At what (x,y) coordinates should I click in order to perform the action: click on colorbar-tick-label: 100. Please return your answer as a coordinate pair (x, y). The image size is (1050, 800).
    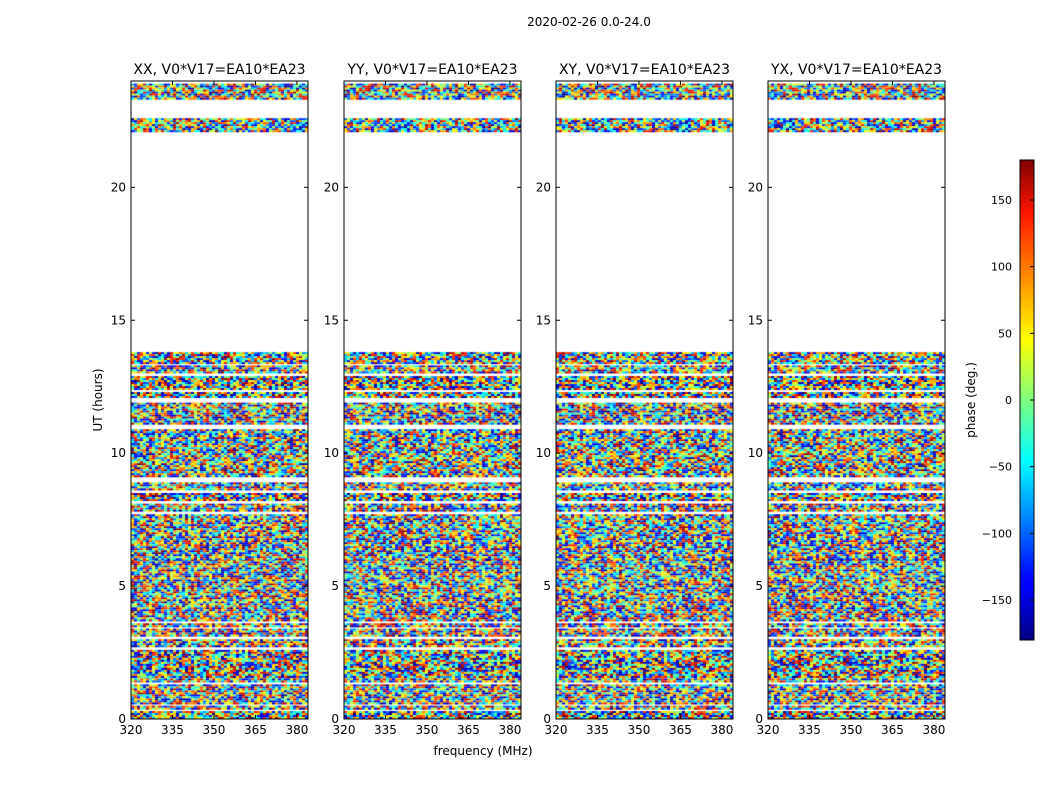
    Looking at the image, I should click on (1001, 267).